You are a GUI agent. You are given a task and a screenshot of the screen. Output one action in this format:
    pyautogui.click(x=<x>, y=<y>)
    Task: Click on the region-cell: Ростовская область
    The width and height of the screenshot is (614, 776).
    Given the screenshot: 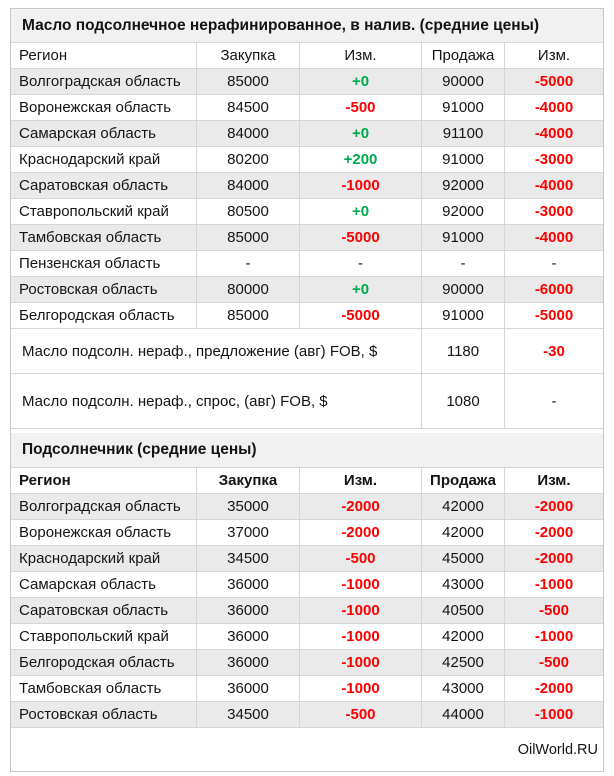 What is the action you would take?
    pyautogui.click(x=88, y=289)
    